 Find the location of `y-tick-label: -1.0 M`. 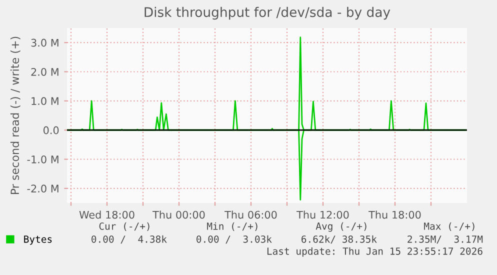

y-tick-label: -1.0 M is located at coordinates (42, 159).